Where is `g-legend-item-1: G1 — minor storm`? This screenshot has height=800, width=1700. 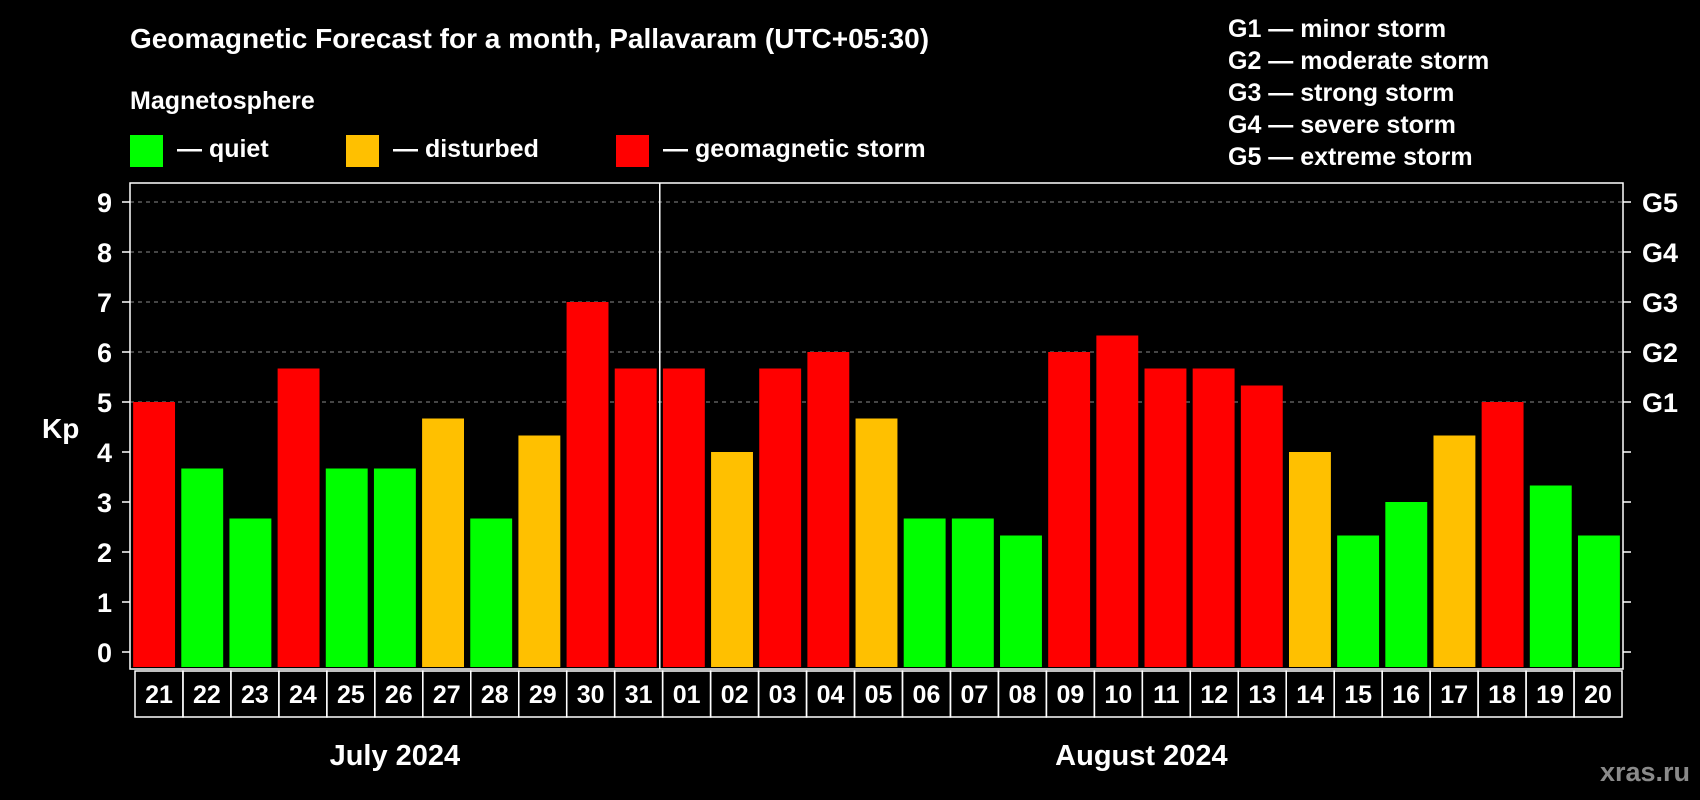
g-legend-item-1: G1 — minor storm is located at coordinates (1337, 29).